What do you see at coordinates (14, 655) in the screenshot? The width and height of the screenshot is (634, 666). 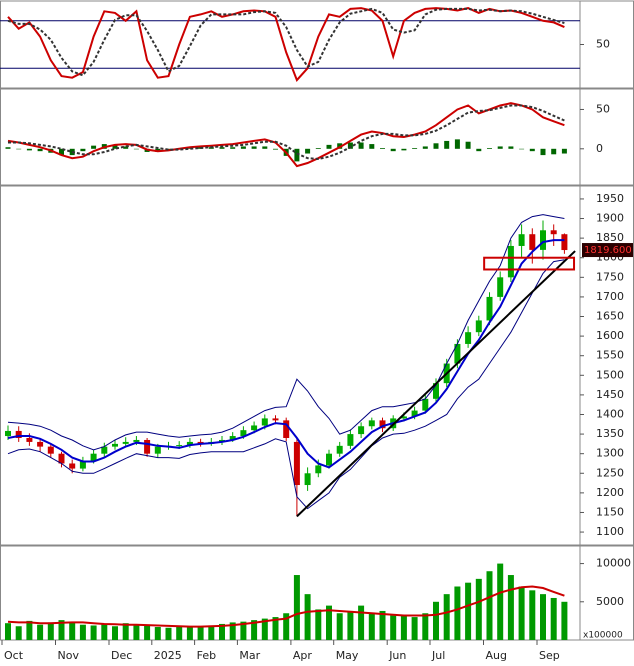 I see `x-tick-label: Oct` at bounding box center [14, 655].